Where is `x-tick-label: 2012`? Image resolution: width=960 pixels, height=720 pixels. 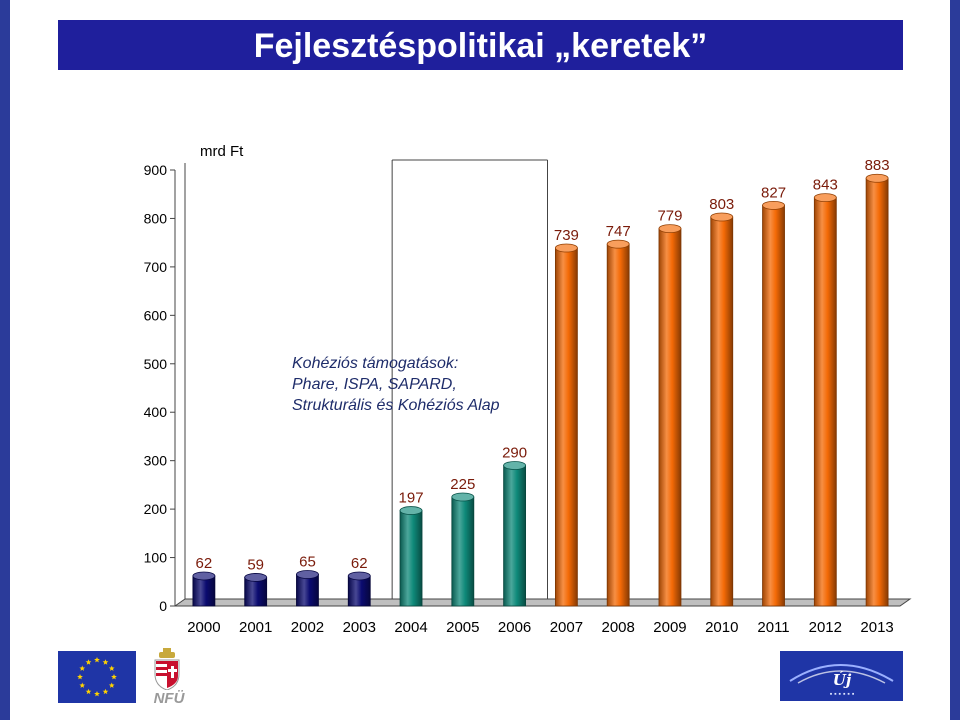 x-tick-label: 2012 is located at coordinates (825, 627).